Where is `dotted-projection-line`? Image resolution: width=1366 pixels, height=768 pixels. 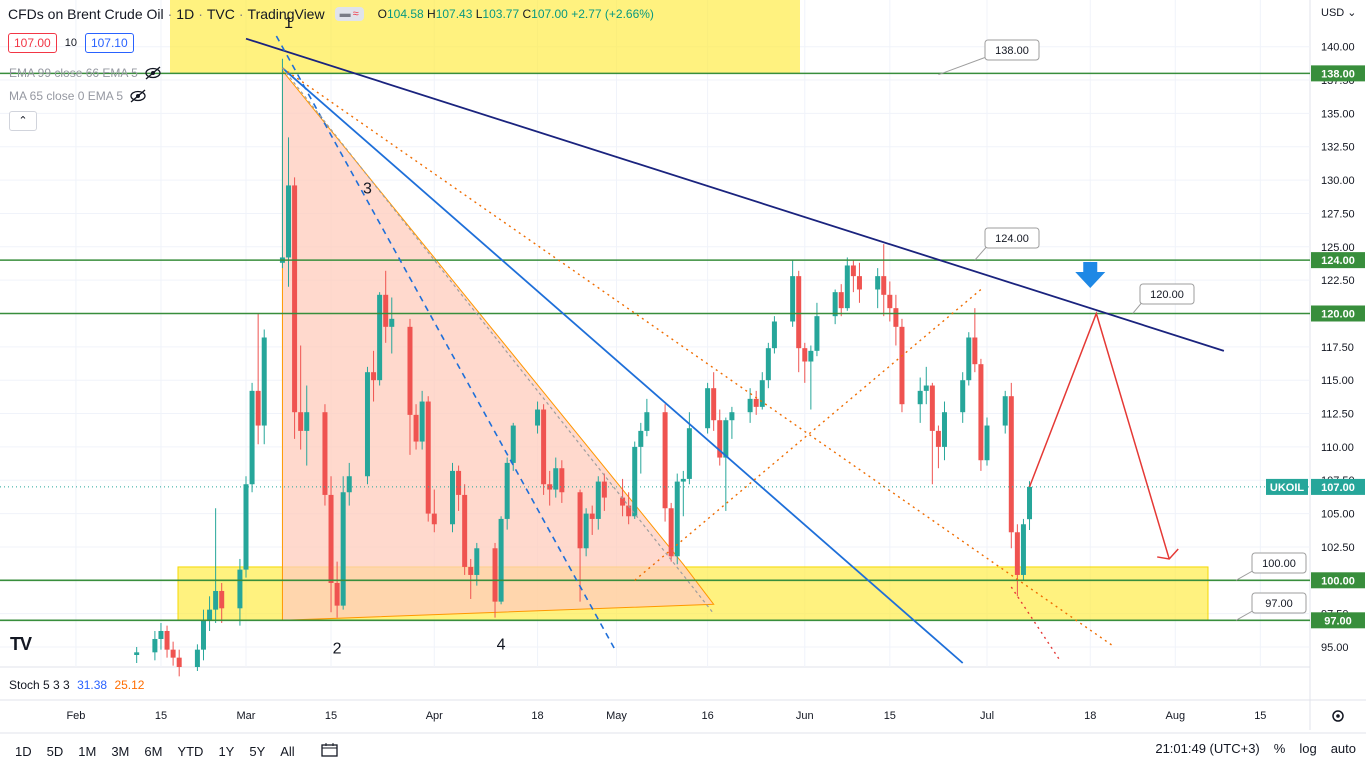
dotted-projection-line is located at coordinates (1035, 623).